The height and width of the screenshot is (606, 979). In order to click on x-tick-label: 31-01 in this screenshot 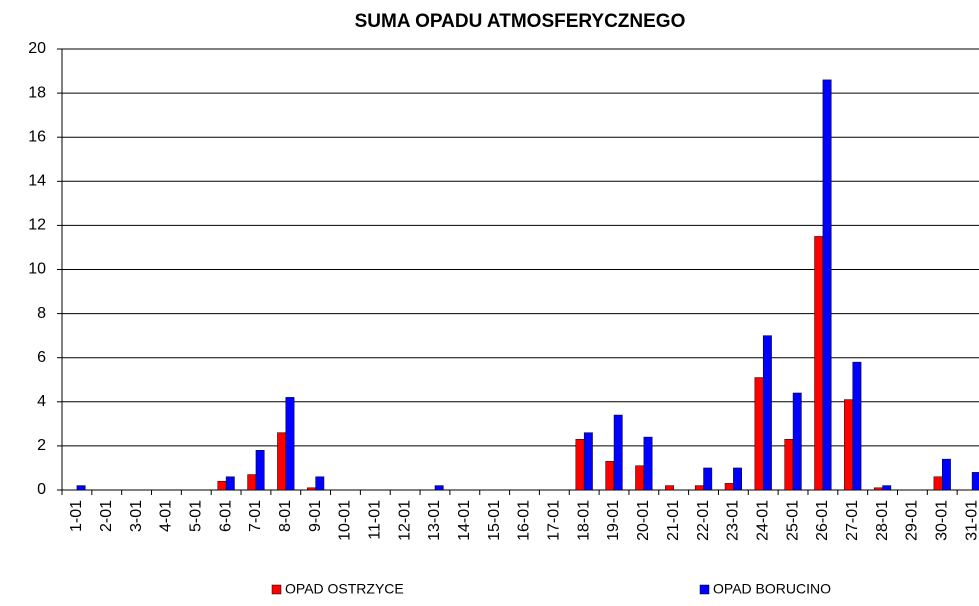, I will do `click(971, 520)`.